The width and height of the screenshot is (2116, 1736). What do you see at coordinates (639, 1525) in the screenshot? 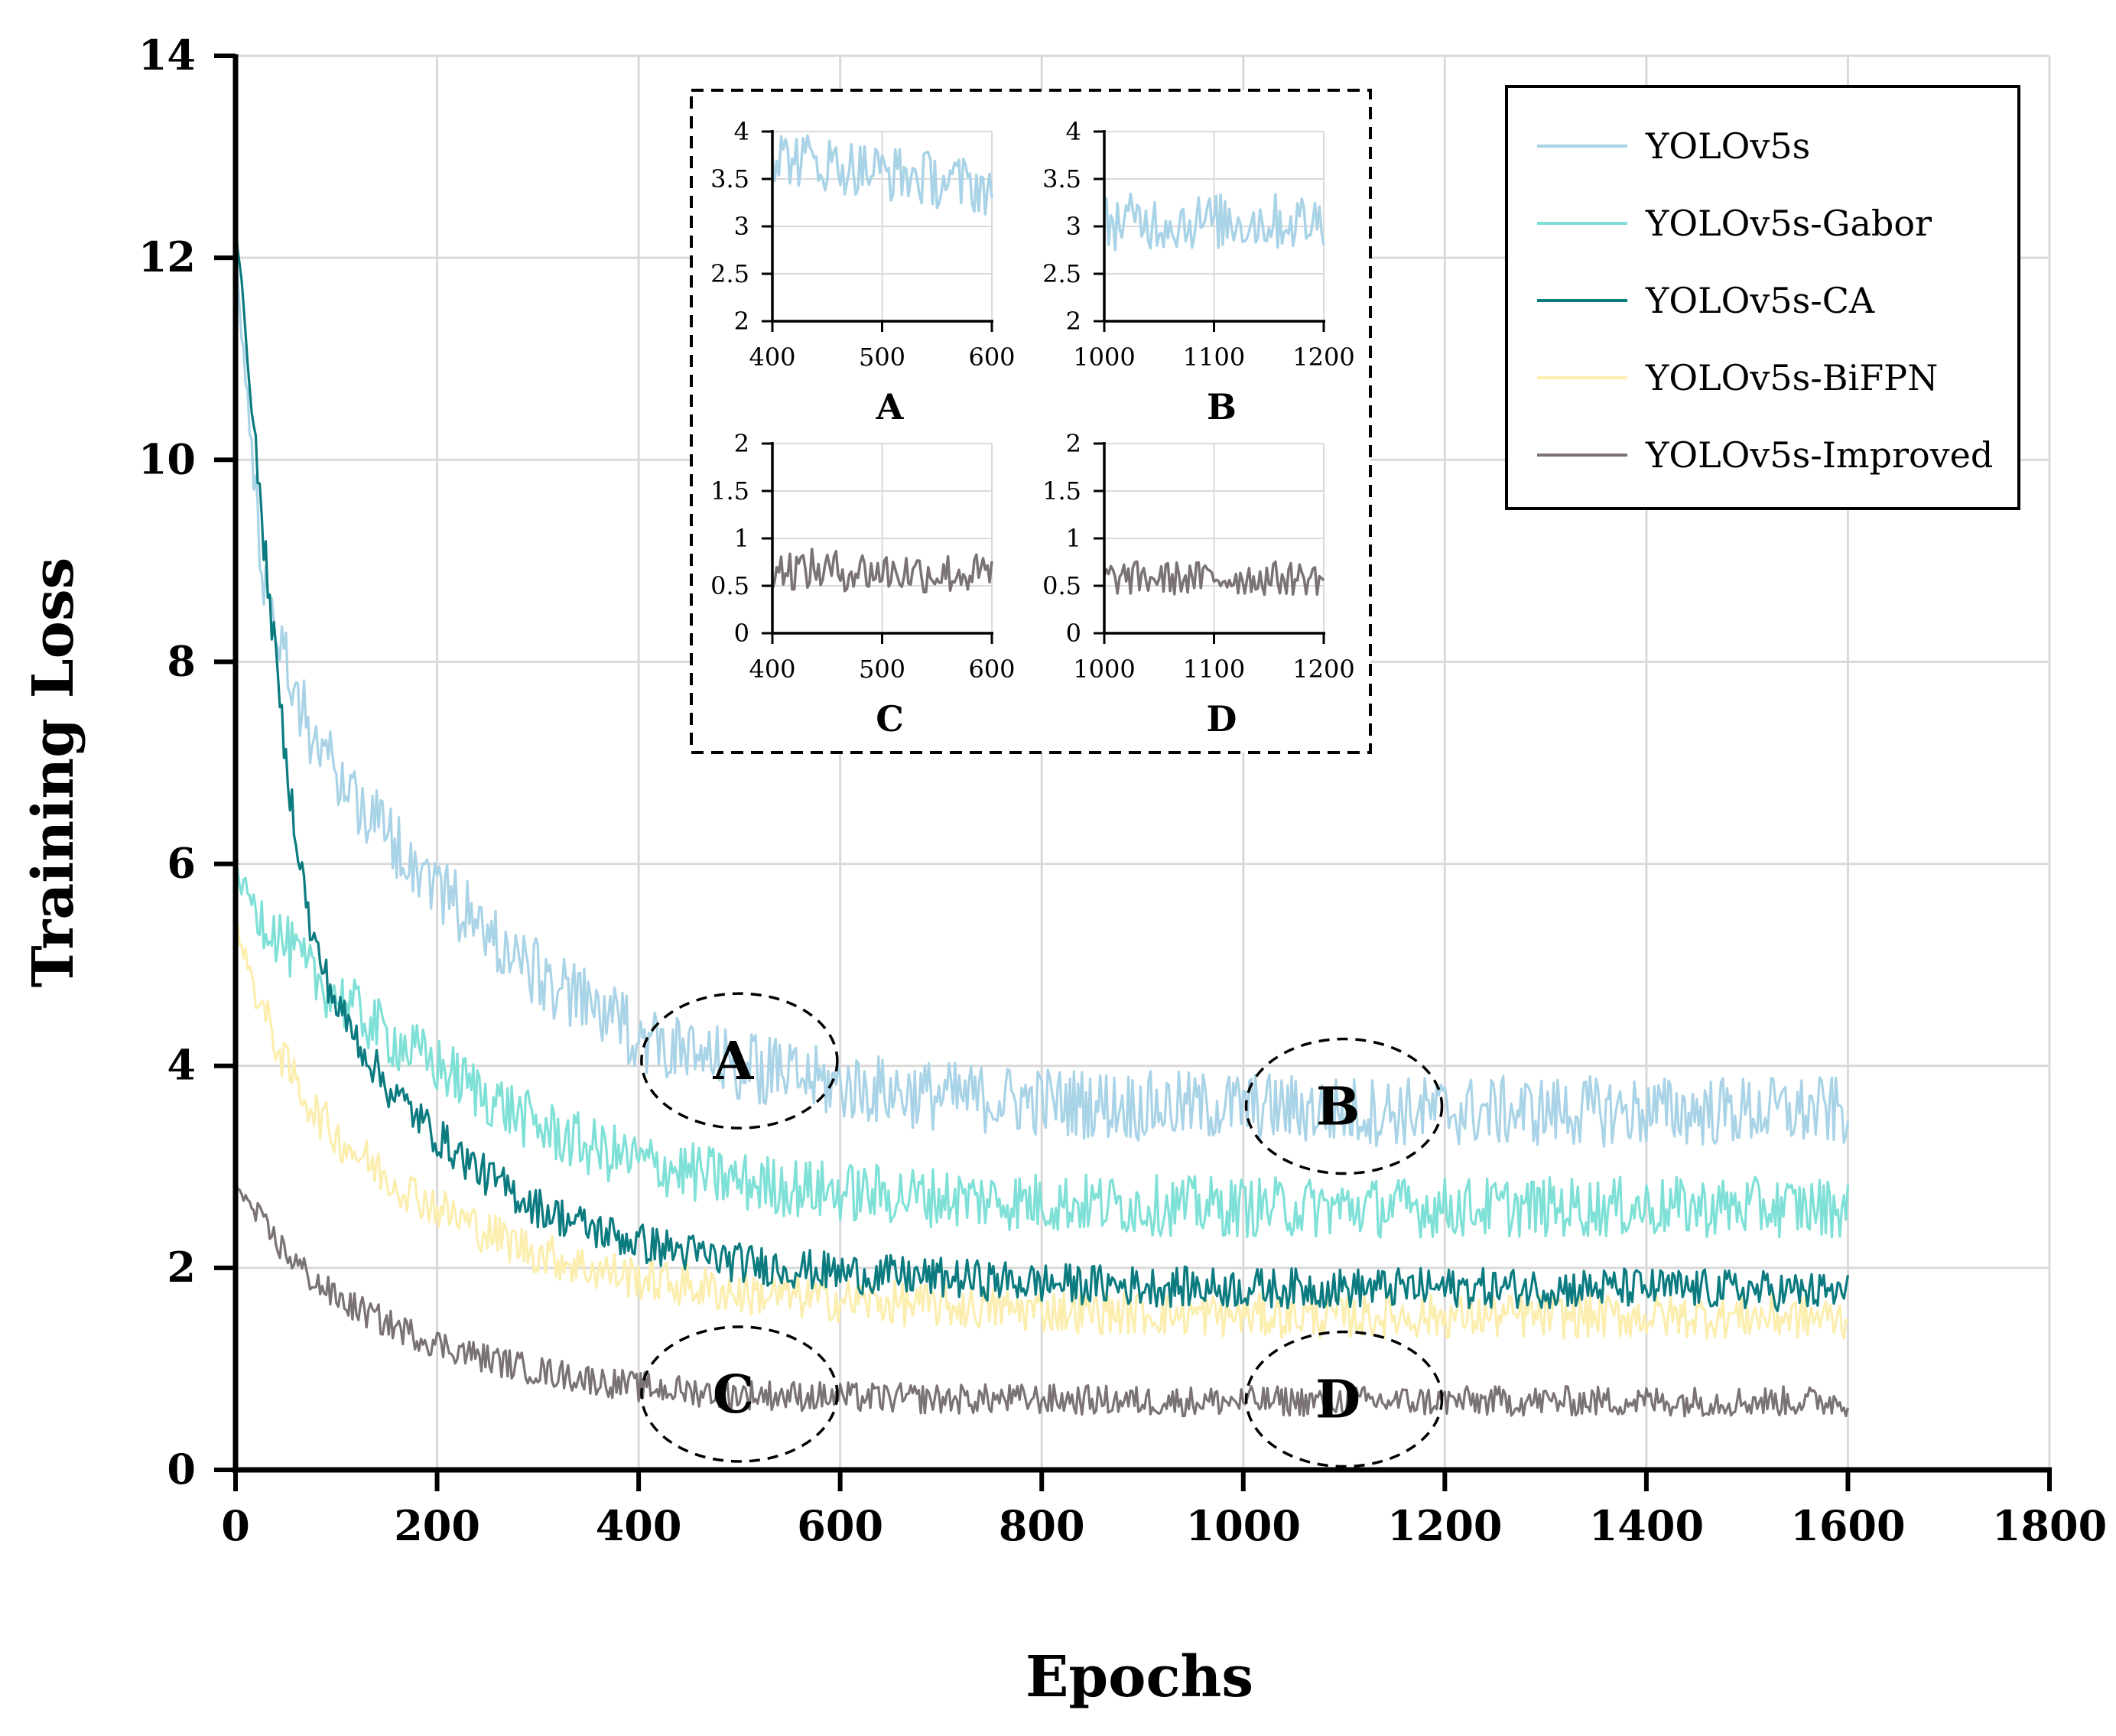
I see `x-tick-label: 400` at bounding box center [639, 1525].